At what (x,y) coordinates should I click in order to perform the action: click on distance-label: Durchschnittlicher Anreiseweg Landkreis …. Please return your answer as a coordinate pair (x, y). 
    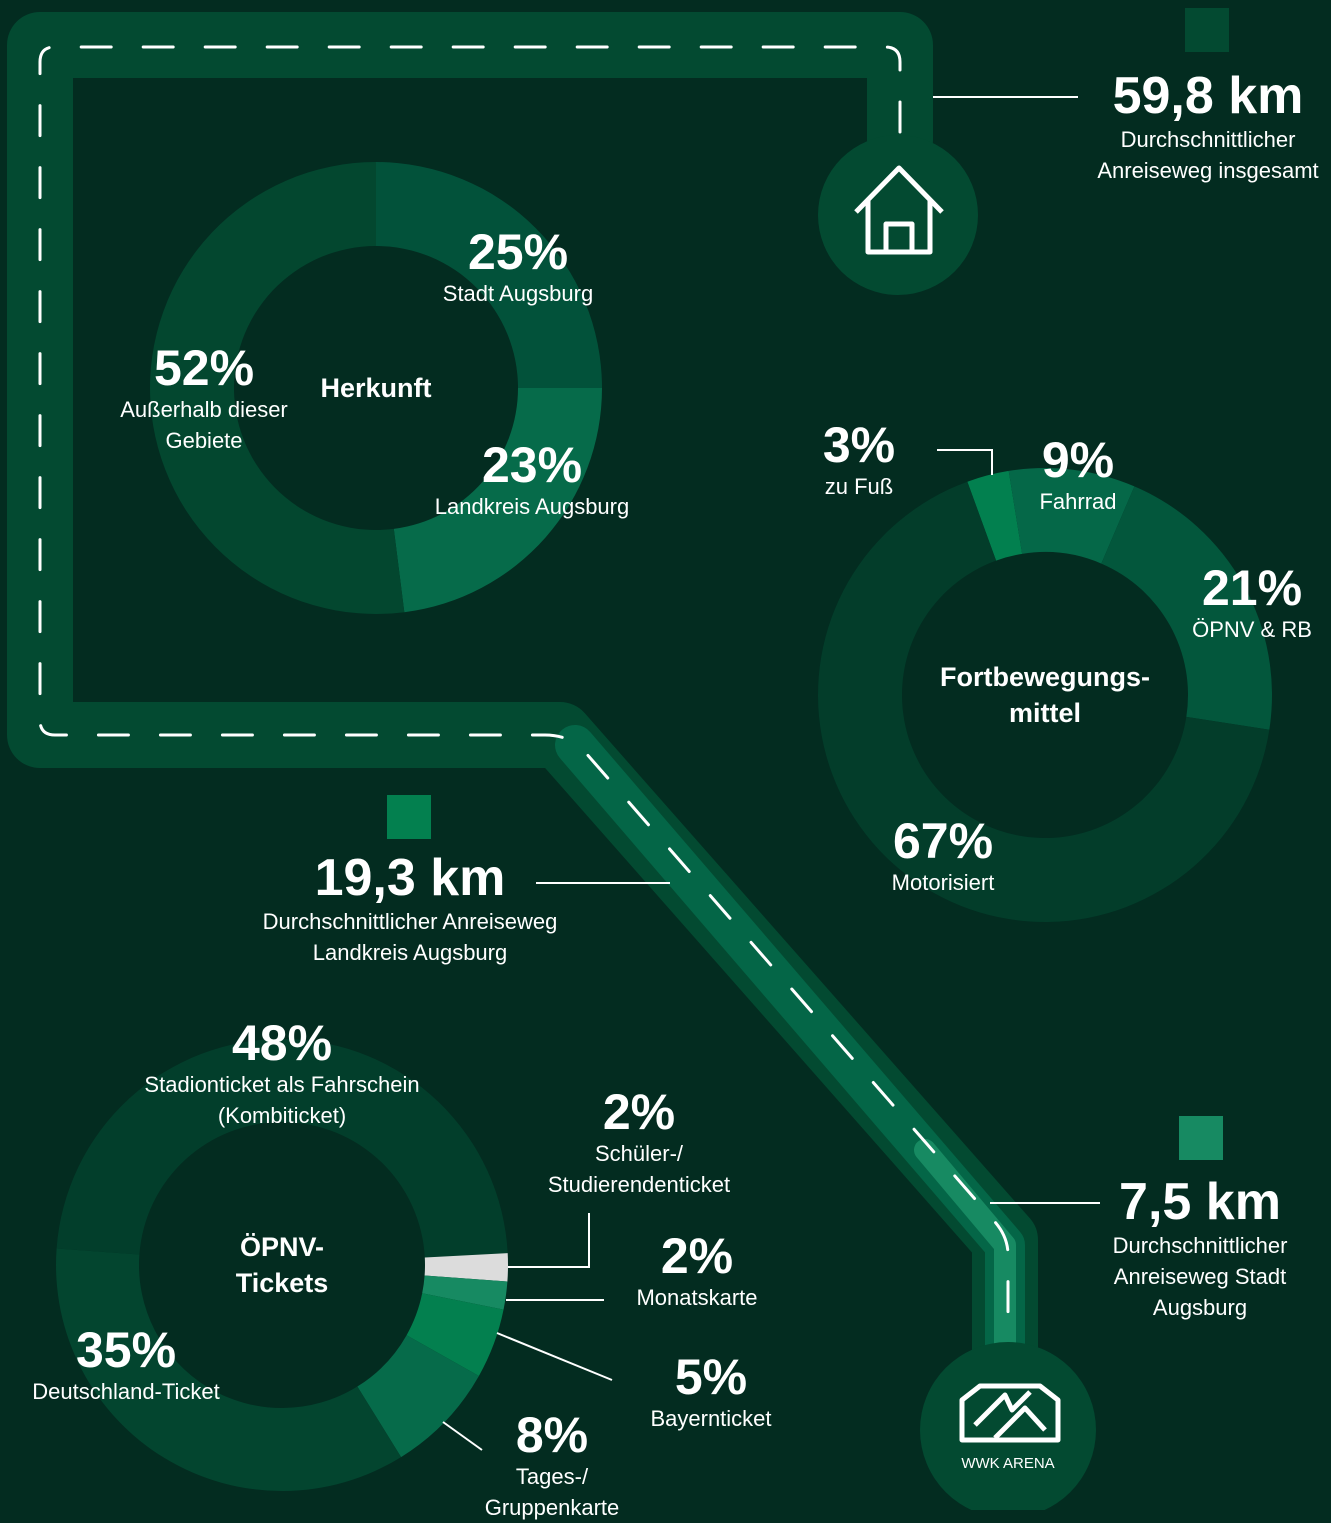
    Looking at the image, I should click on (410, 937).